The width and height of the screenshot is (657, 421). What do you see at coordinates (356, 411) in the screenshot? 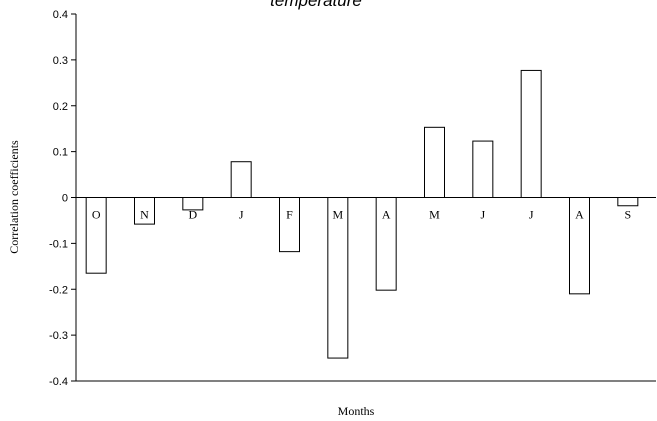
I see `x-axis-title: Months` at bounding box center [356, 411].